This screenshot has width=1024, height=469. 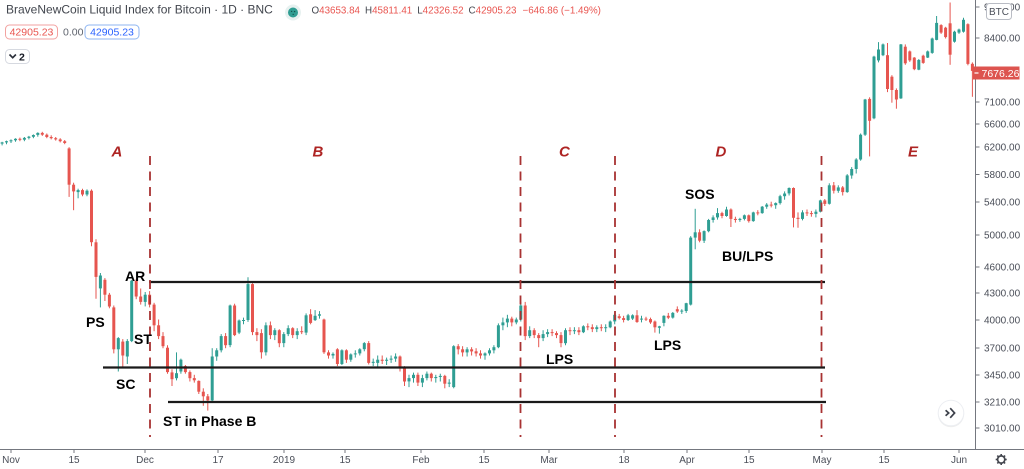 What do you see at coordinates (1002, 321) in the screenshot?
I see `svg-text: 4000.00` at bounding box center [1002, 321].